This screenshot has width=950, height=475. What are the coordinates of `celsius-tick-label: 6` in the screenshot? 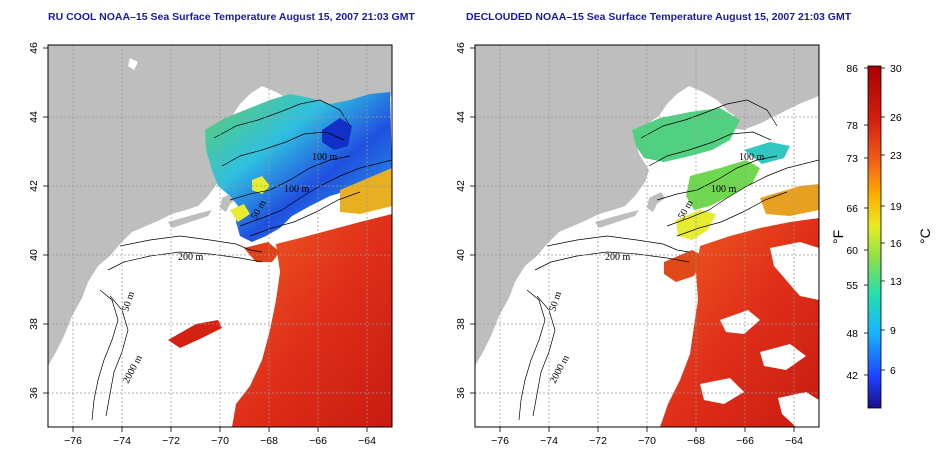 It's located at (893, 371).